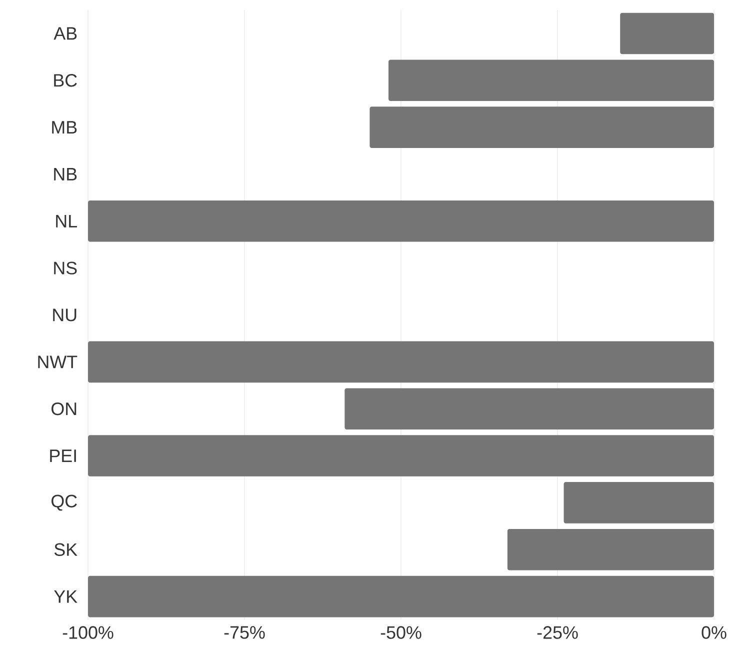  Describe the element at coordinates (64, 315) in the screenshot. I see `y-tick-label: NU` at that location.